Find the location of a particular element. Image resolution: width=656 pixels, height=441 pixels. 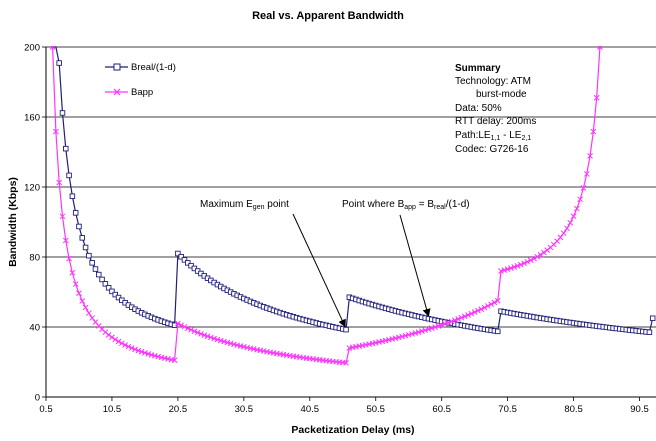

legend-label-breal: Breal/(1-d) is located at coordinates (153, 67).